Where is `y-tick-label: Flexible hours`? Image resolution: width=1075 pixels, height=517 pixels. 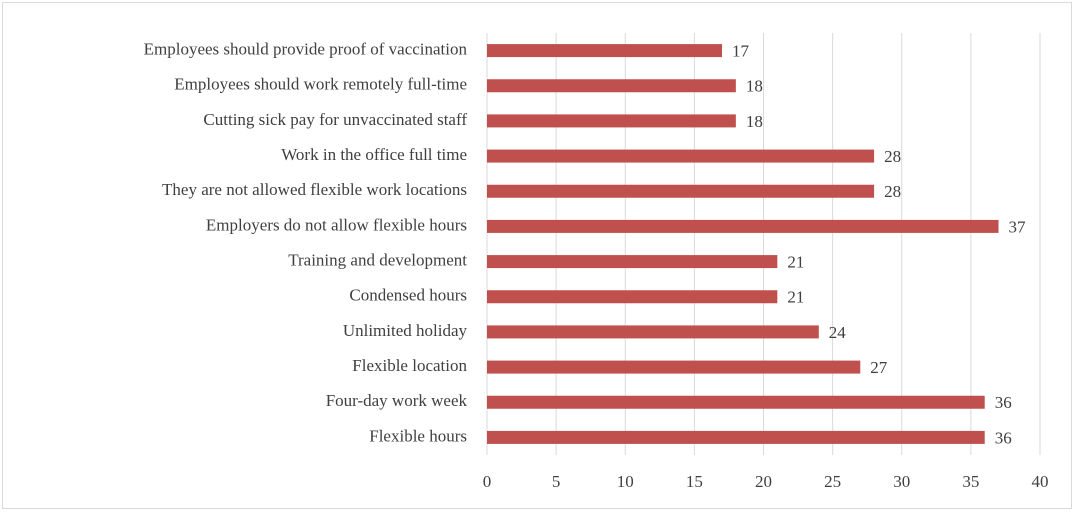
y-tick-label: Flexible hours is located at coordinates (418, 435).